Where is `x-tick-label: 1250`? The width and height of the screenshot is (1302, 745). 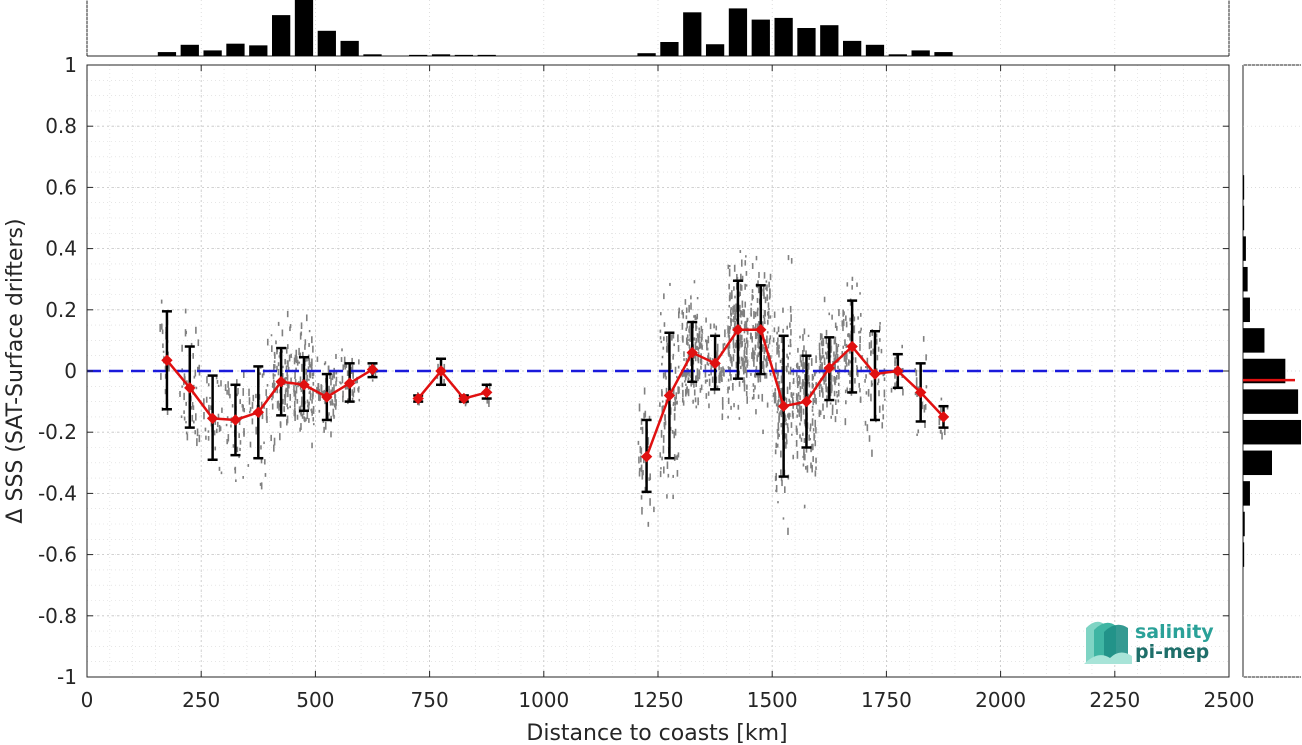
x-tick-label: 1250 is located at coordinates (658, 700).